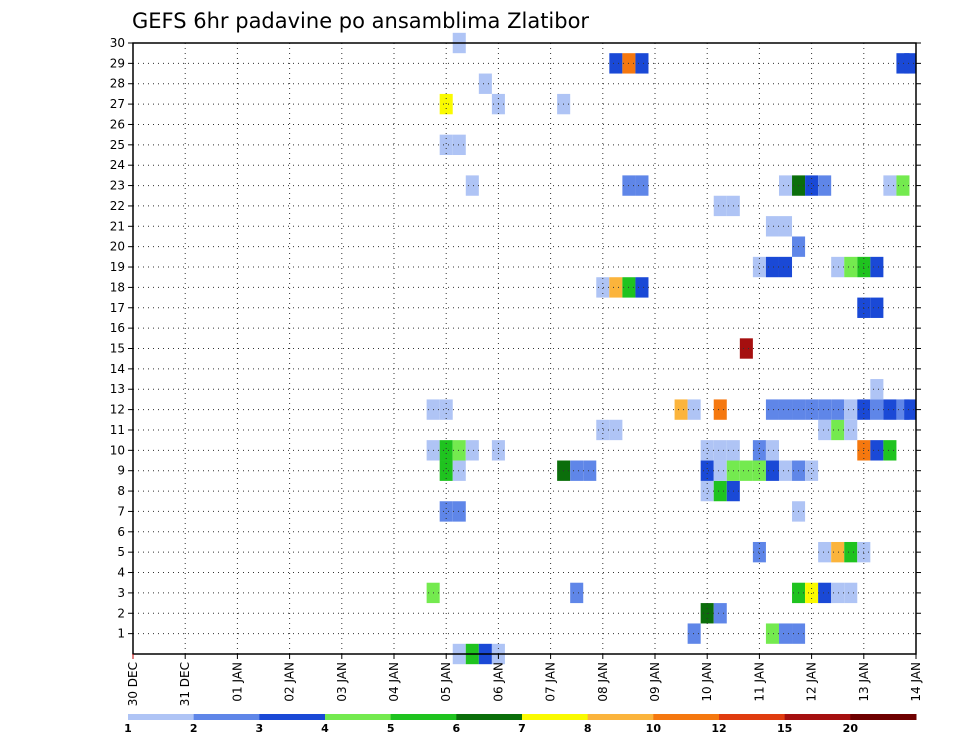 The width and height of the screenshot is (960, 742). Describe the element at coordinates (718, 728) in the screenshot. I see `colorbar-label: 12` at that location.